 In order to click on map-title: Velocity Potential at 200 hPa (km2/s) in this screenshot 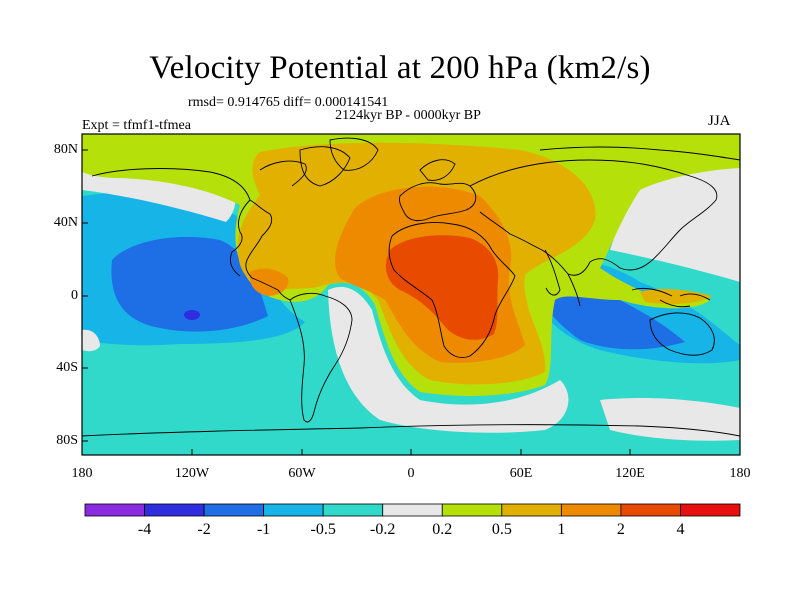, I will do `click(400, 68)`.